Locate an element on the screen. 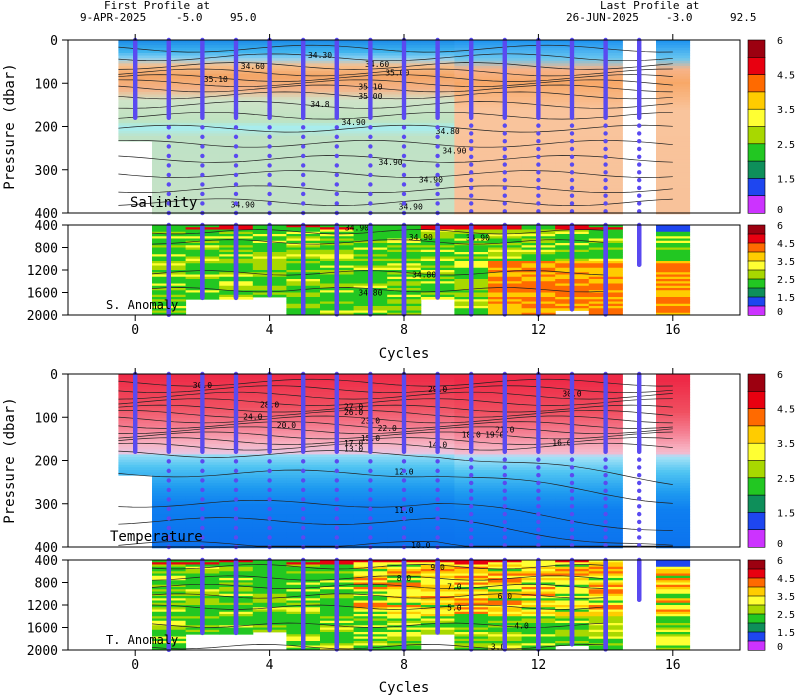 Image resolution: width=800 pixels, height=700 pixels. contour-label: 35.00 is located at coordinates (397, 72).